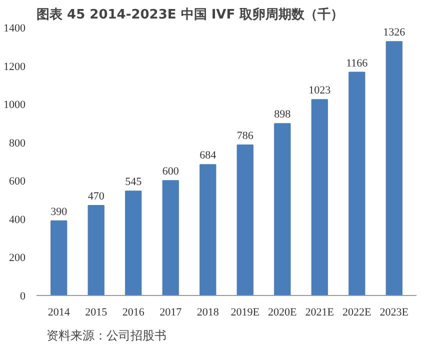  What do you see at coordinates (394, 312) in the screenshot?
I see `x-tick-label: 2023E` at bounding box center [394, 312].